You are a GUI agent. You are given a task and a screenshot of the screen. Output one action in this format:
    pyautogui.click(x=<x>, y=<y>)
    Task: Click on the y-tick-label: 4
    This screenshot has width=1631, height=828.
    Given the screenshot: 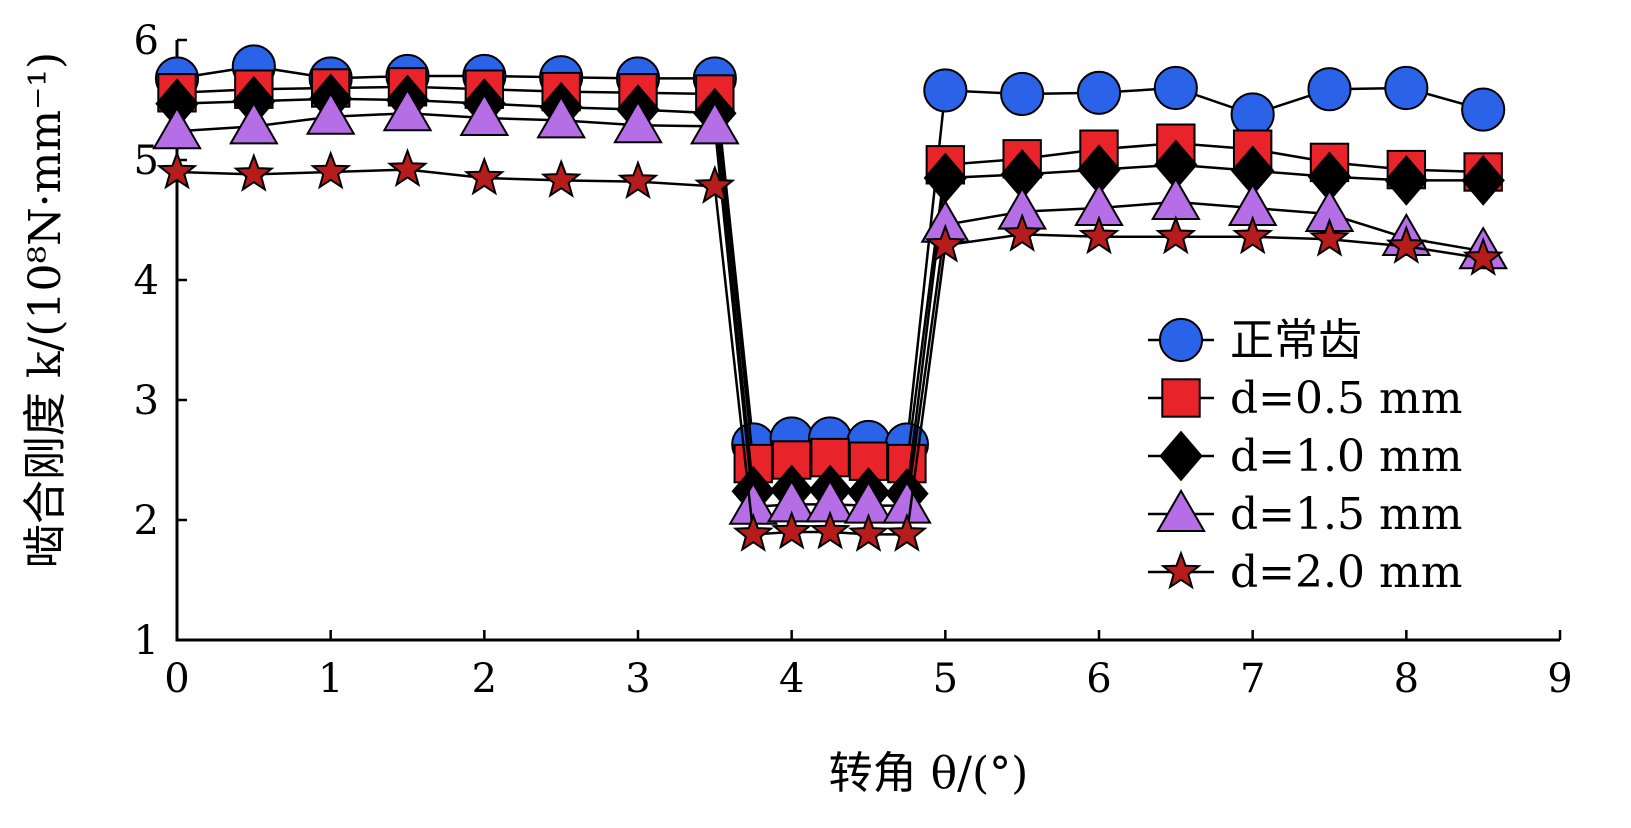 What is the action you would take?
    pyautogui.click(x=146, y=281)
    